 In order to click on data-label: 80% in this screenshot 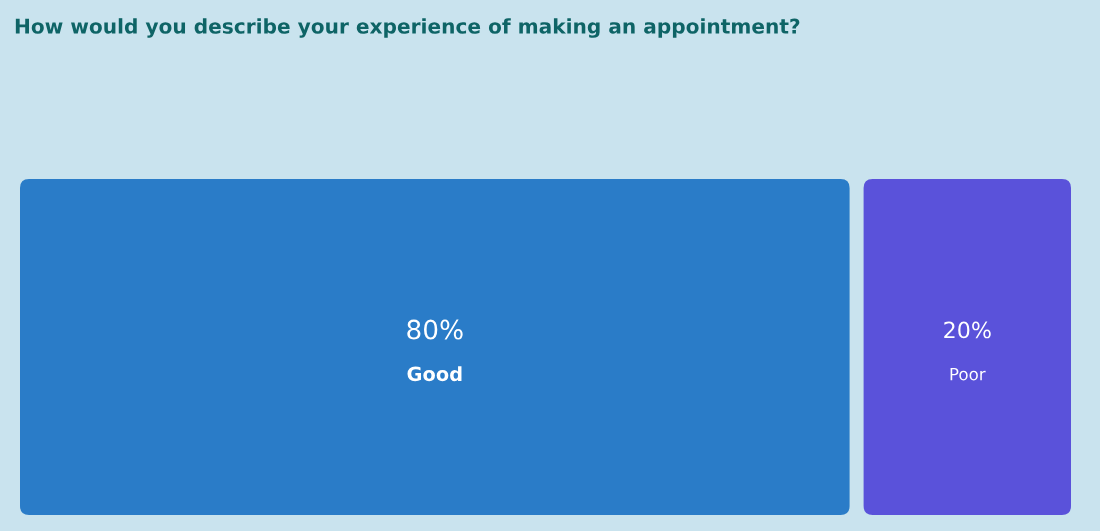, I will do `click(435, 329)`.